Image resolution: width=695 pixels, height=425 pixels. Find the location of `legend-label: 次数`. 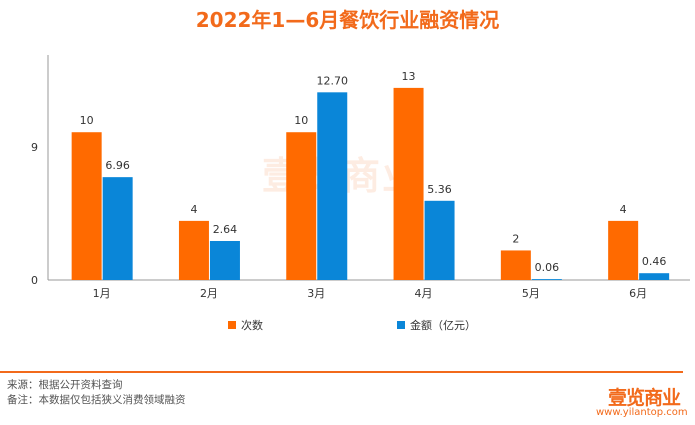

legend-label: 次数 is located at coordinates (252, 325).